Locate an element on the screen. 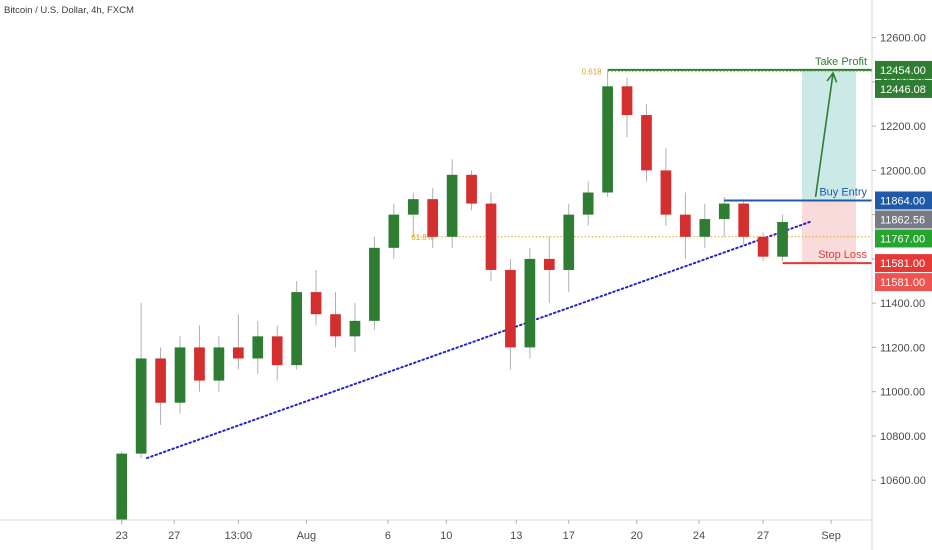 The width and height of the screenshot is (932, 550). take-profit-line-label: Take Profit is located at coordinates (841, 62).